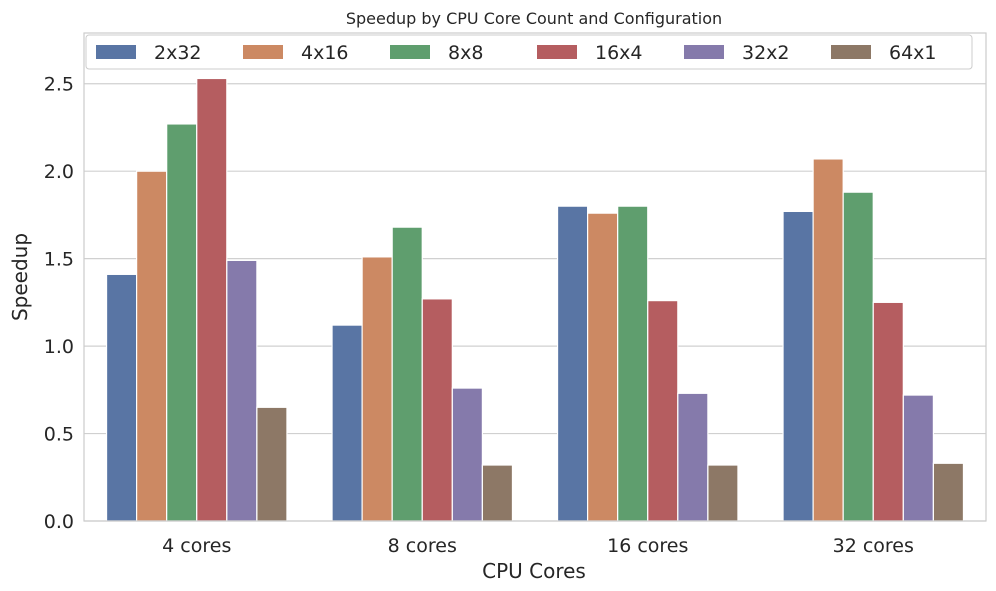  What do you see at coordinates (647, 546) in the screenshot?
I see `x-tick-label: 16 cores` at bounding box center [647, 546].